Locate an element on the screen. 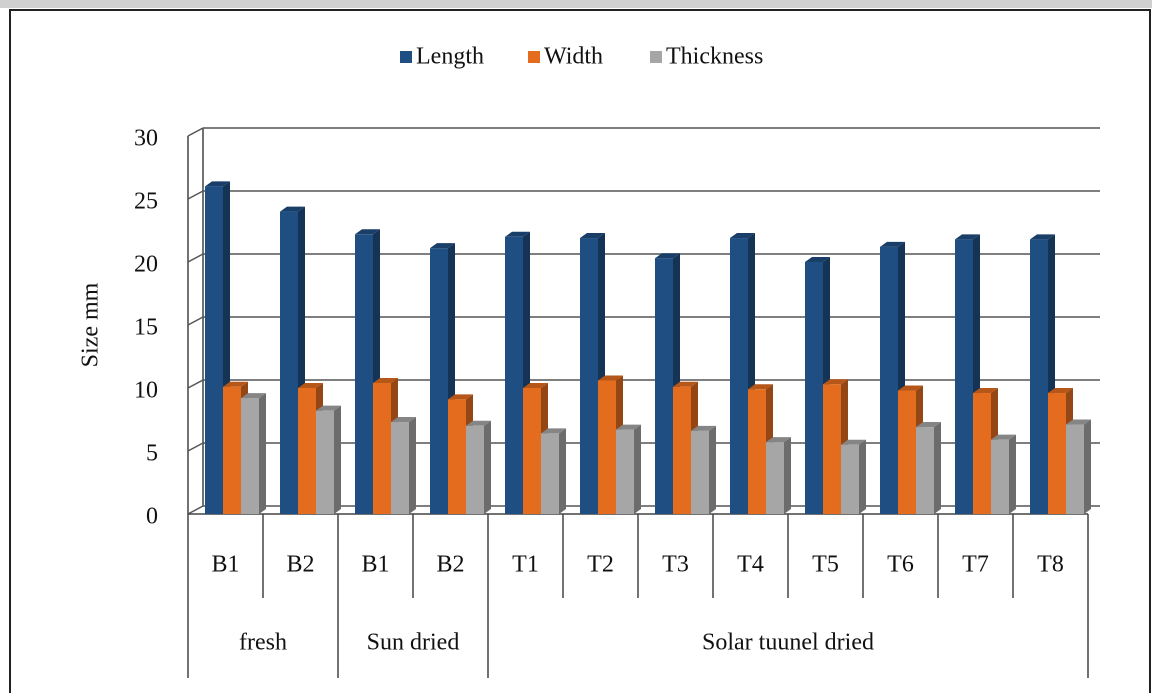 The image size is (1152, 693). x-tick-label: T6 is located at coordinates (900, 565).